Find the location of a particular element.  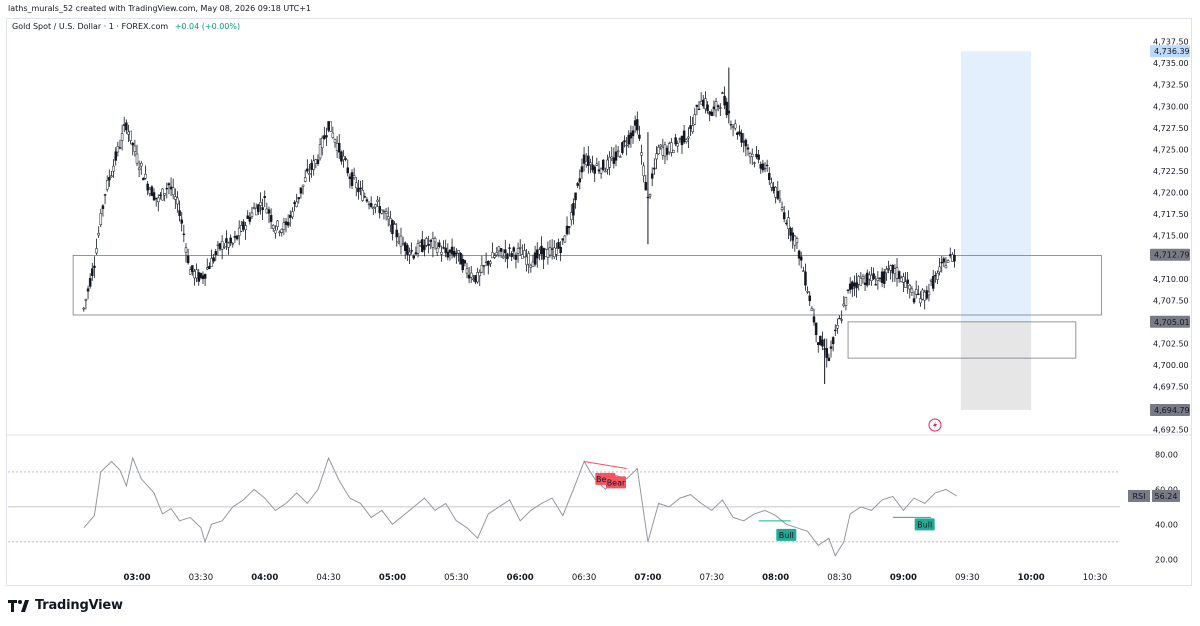

time-tick-label: 04:00 is located at coordinates (264, 578).